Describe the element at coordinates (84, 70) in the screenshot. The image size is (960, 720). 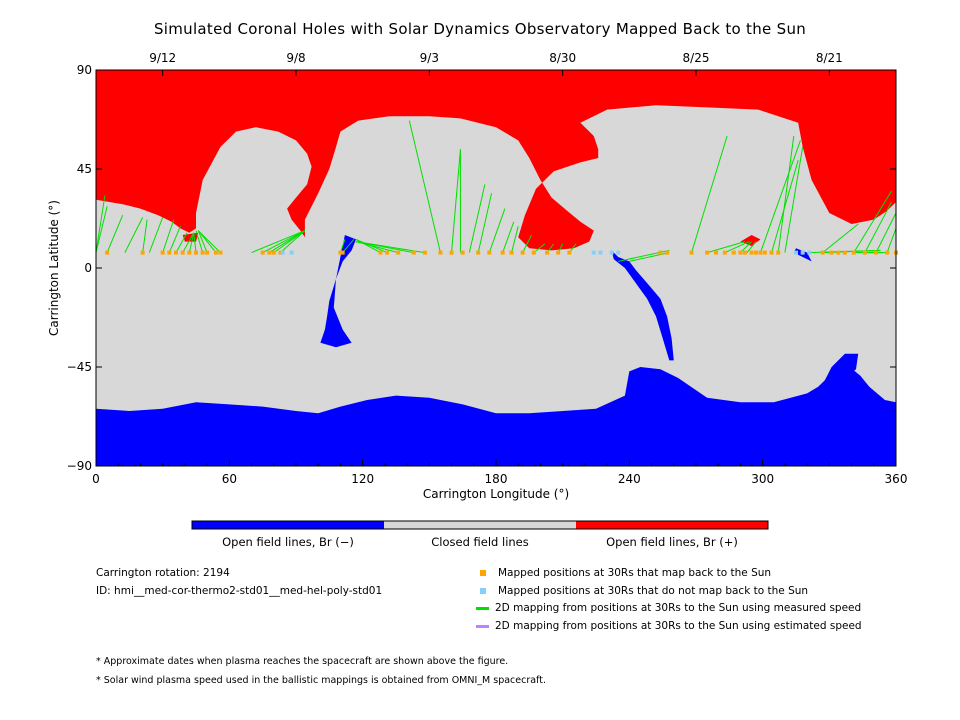
I see `y-tick-label-90: 90` at that location.